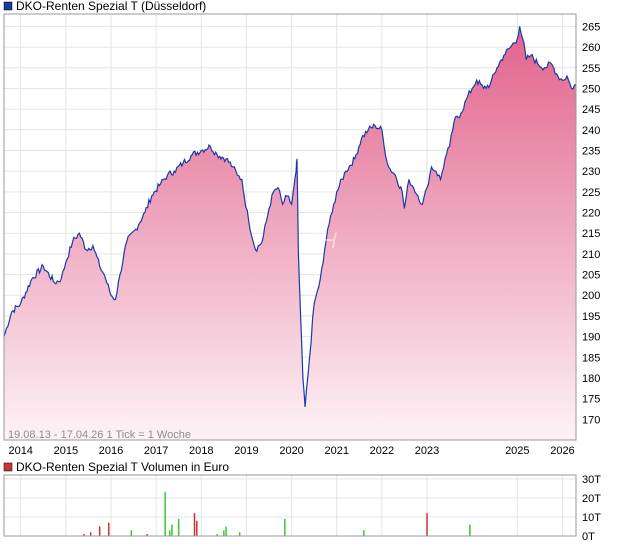  Describe the element at coordinates (591, 480) in the screenshot. I see `volume-y-tick-label: 30T` at that location.